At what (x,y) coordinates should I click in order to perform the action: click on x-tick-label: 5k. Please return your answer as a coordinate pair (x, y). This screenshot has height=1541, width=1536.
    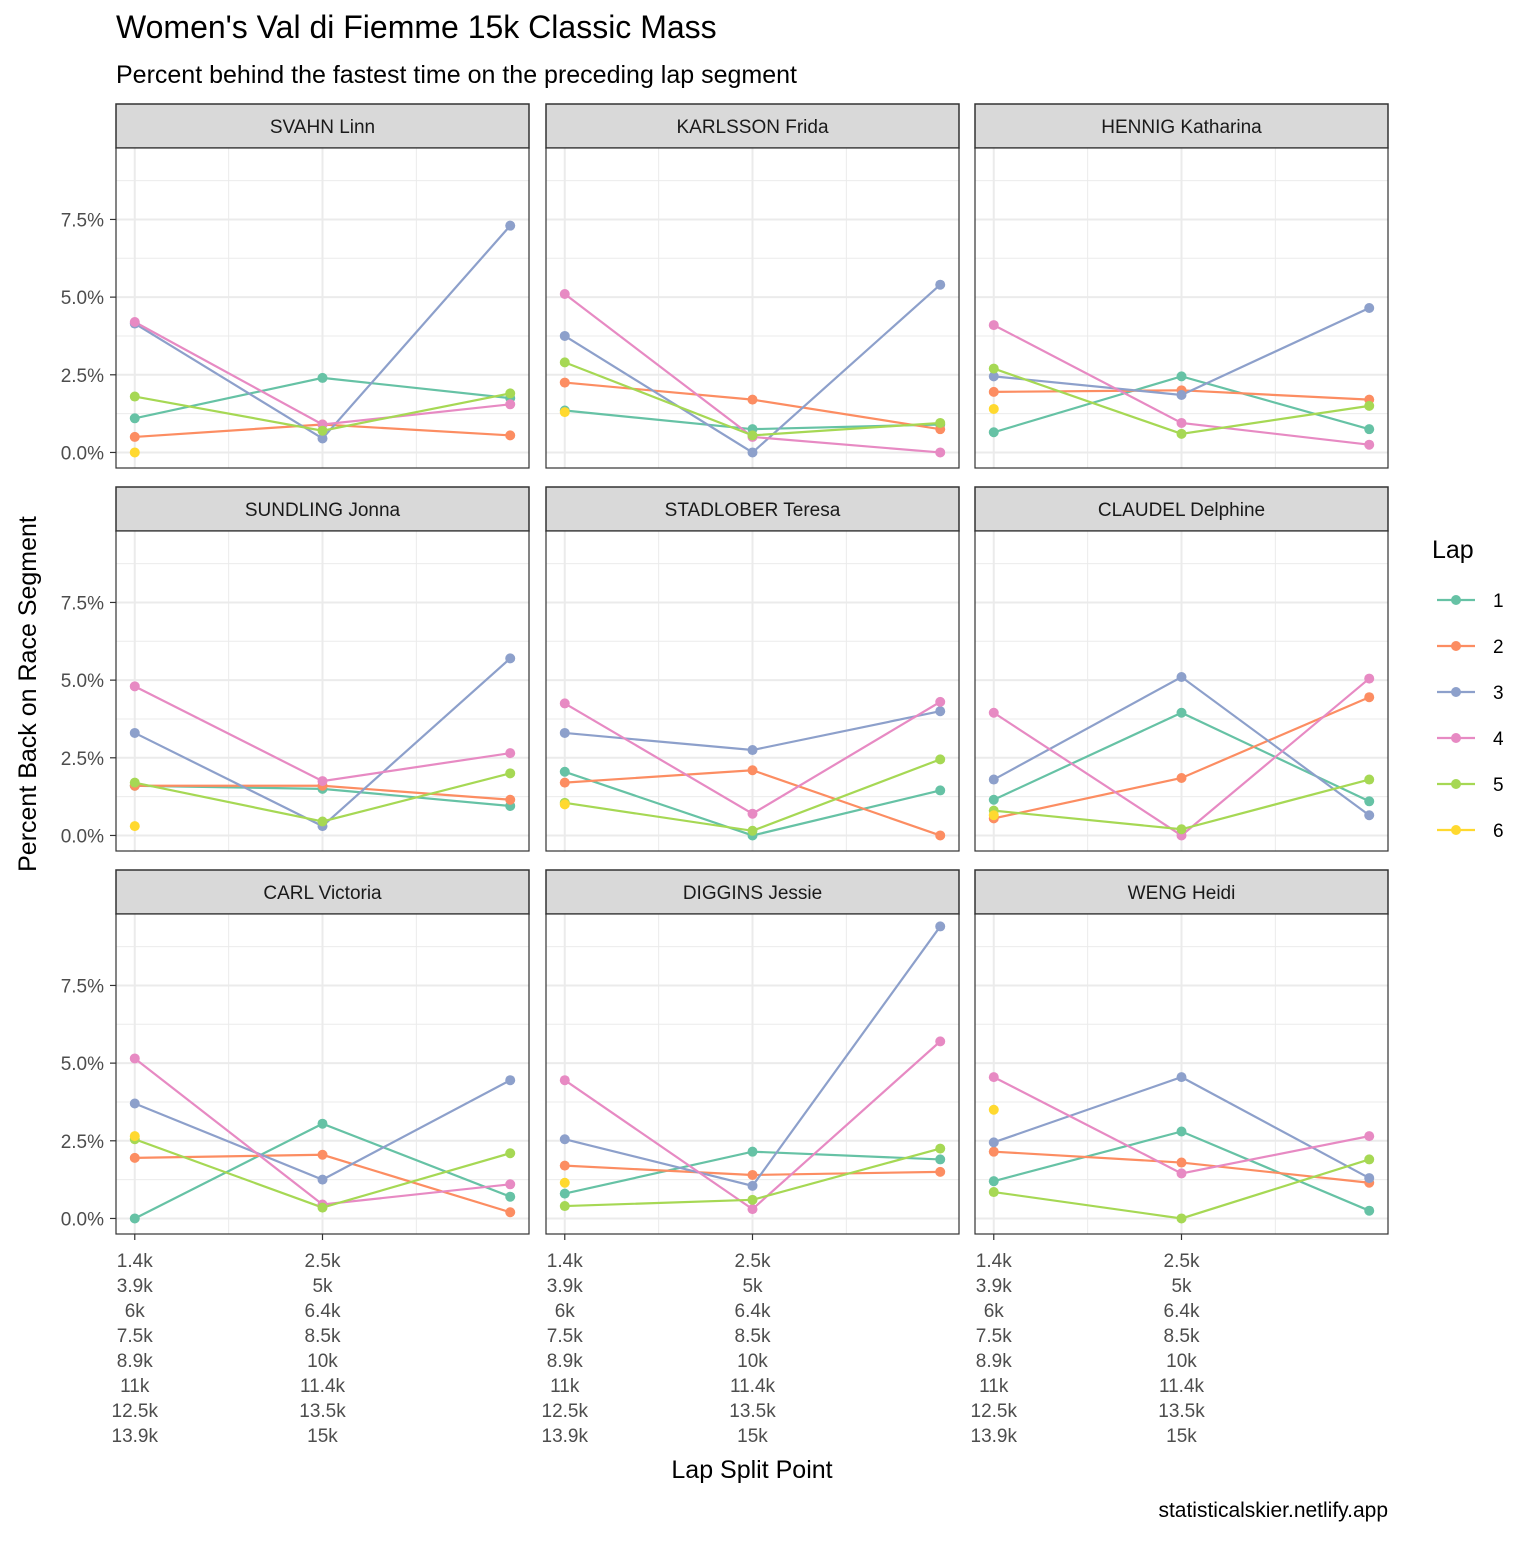
    Looking at the image, I should click on (1181, 1286).